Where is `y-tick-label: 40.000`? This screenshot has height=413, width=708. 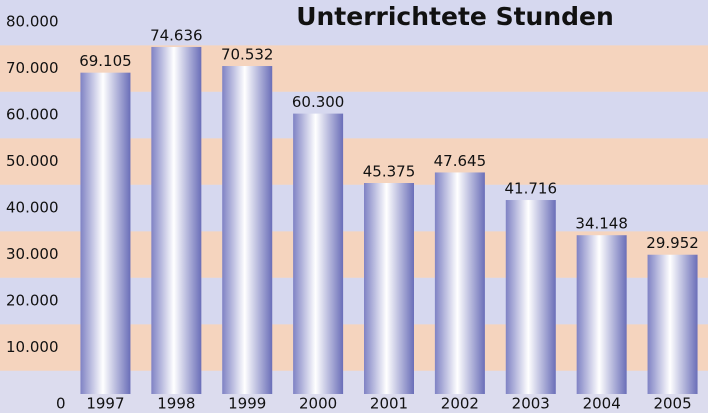 y-tick-label: 40.000 is located at coordinates (32, 208).